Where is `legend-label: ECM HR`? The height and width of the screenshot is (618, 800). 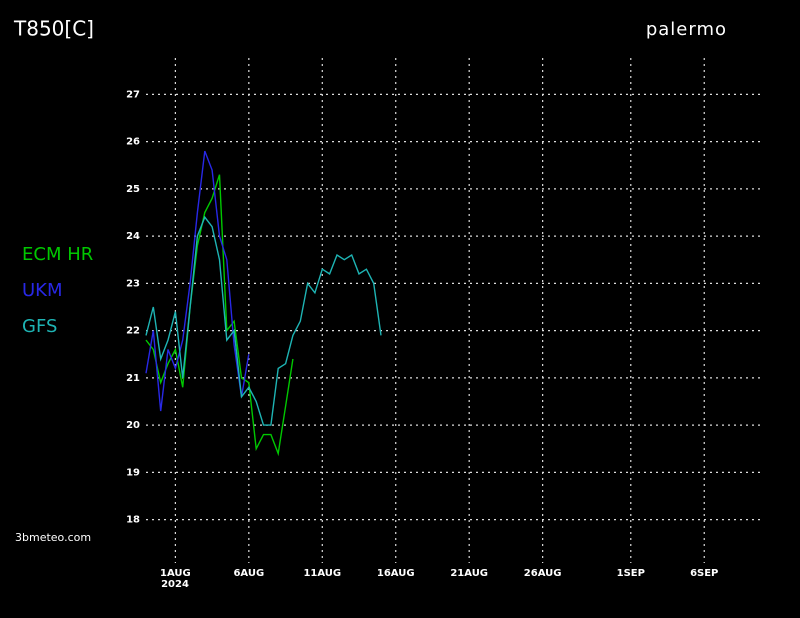 legend-label: ECM HR is located at coordinates (57, 254).